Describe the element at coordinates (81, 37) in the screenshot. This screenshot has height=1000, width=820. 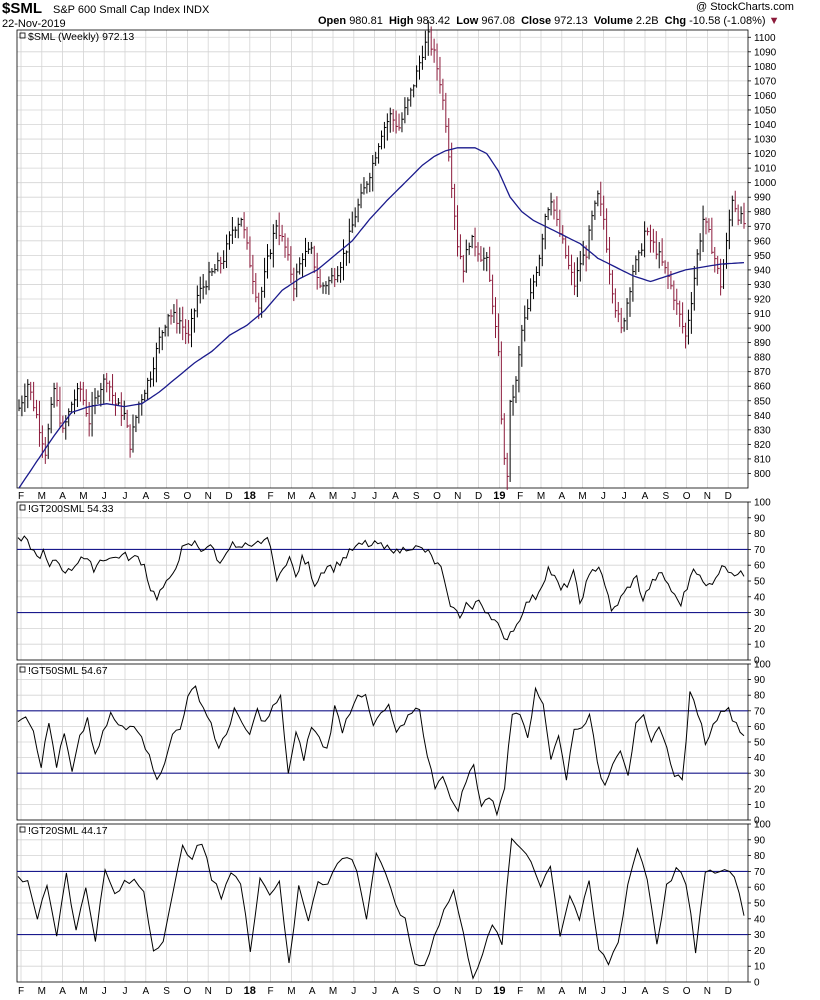
I see `panel-title: $SML (Weekly) 972.13` at that location.